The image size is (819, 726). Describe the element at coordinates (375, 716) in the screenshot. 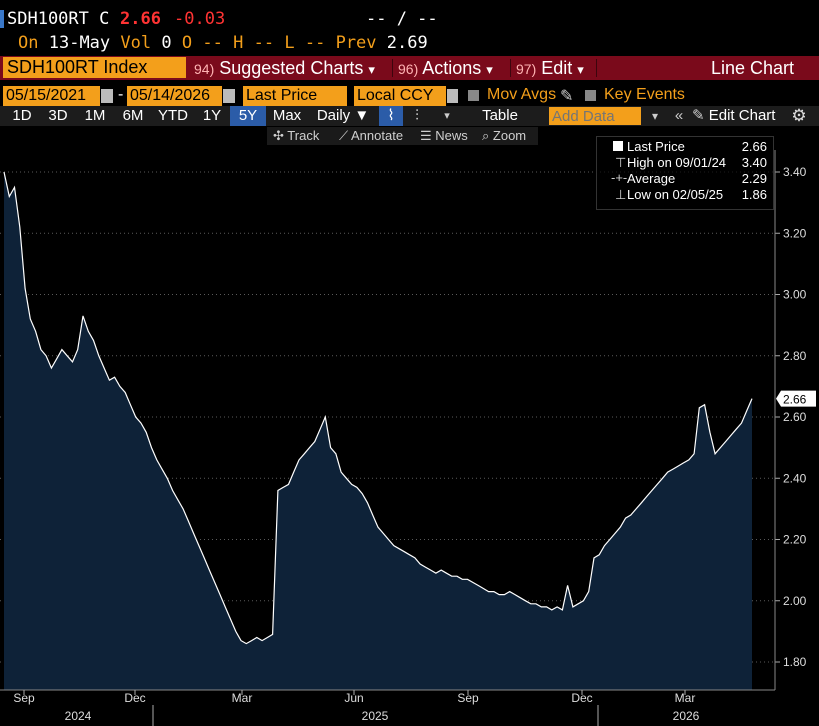

I see `year-label: 2025` at that location.